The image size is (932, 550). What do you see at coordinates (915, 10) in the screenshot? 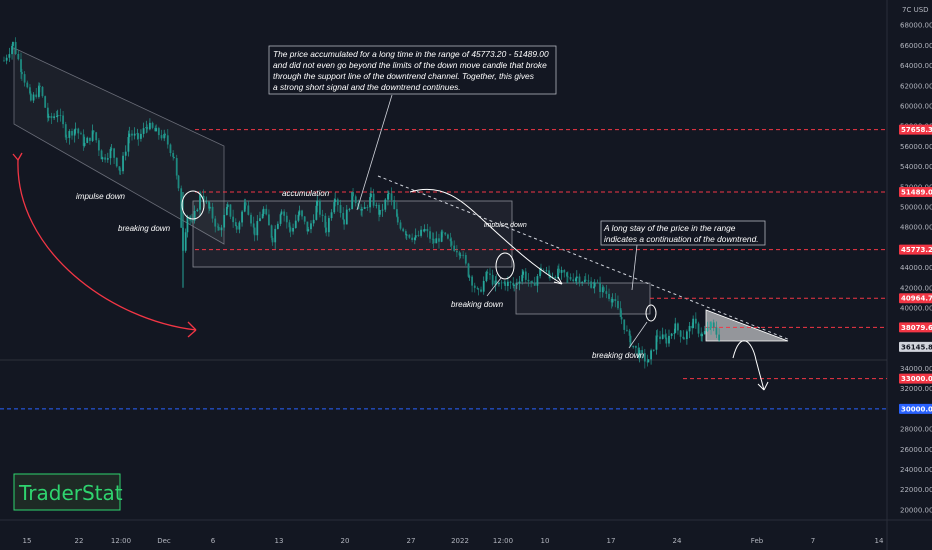
I see `currency-label: 7C USD` at bounding box center [915, 10].